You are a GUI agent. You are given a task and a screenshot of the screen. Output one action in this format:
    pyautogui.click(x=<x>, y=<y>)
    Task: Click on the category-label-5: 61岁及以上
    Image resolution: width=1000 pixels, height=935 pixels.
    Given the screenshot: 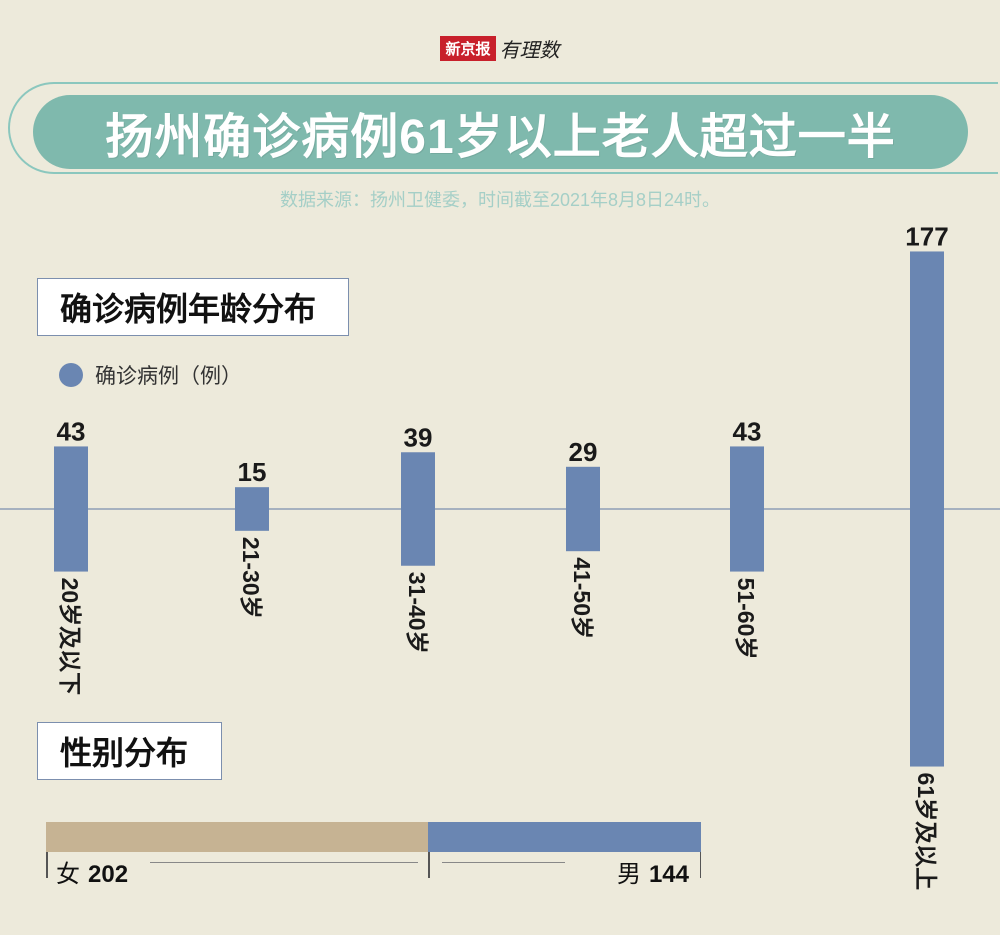 What is the action you would take?
    pyautogui.click(x=926, y=832)
    